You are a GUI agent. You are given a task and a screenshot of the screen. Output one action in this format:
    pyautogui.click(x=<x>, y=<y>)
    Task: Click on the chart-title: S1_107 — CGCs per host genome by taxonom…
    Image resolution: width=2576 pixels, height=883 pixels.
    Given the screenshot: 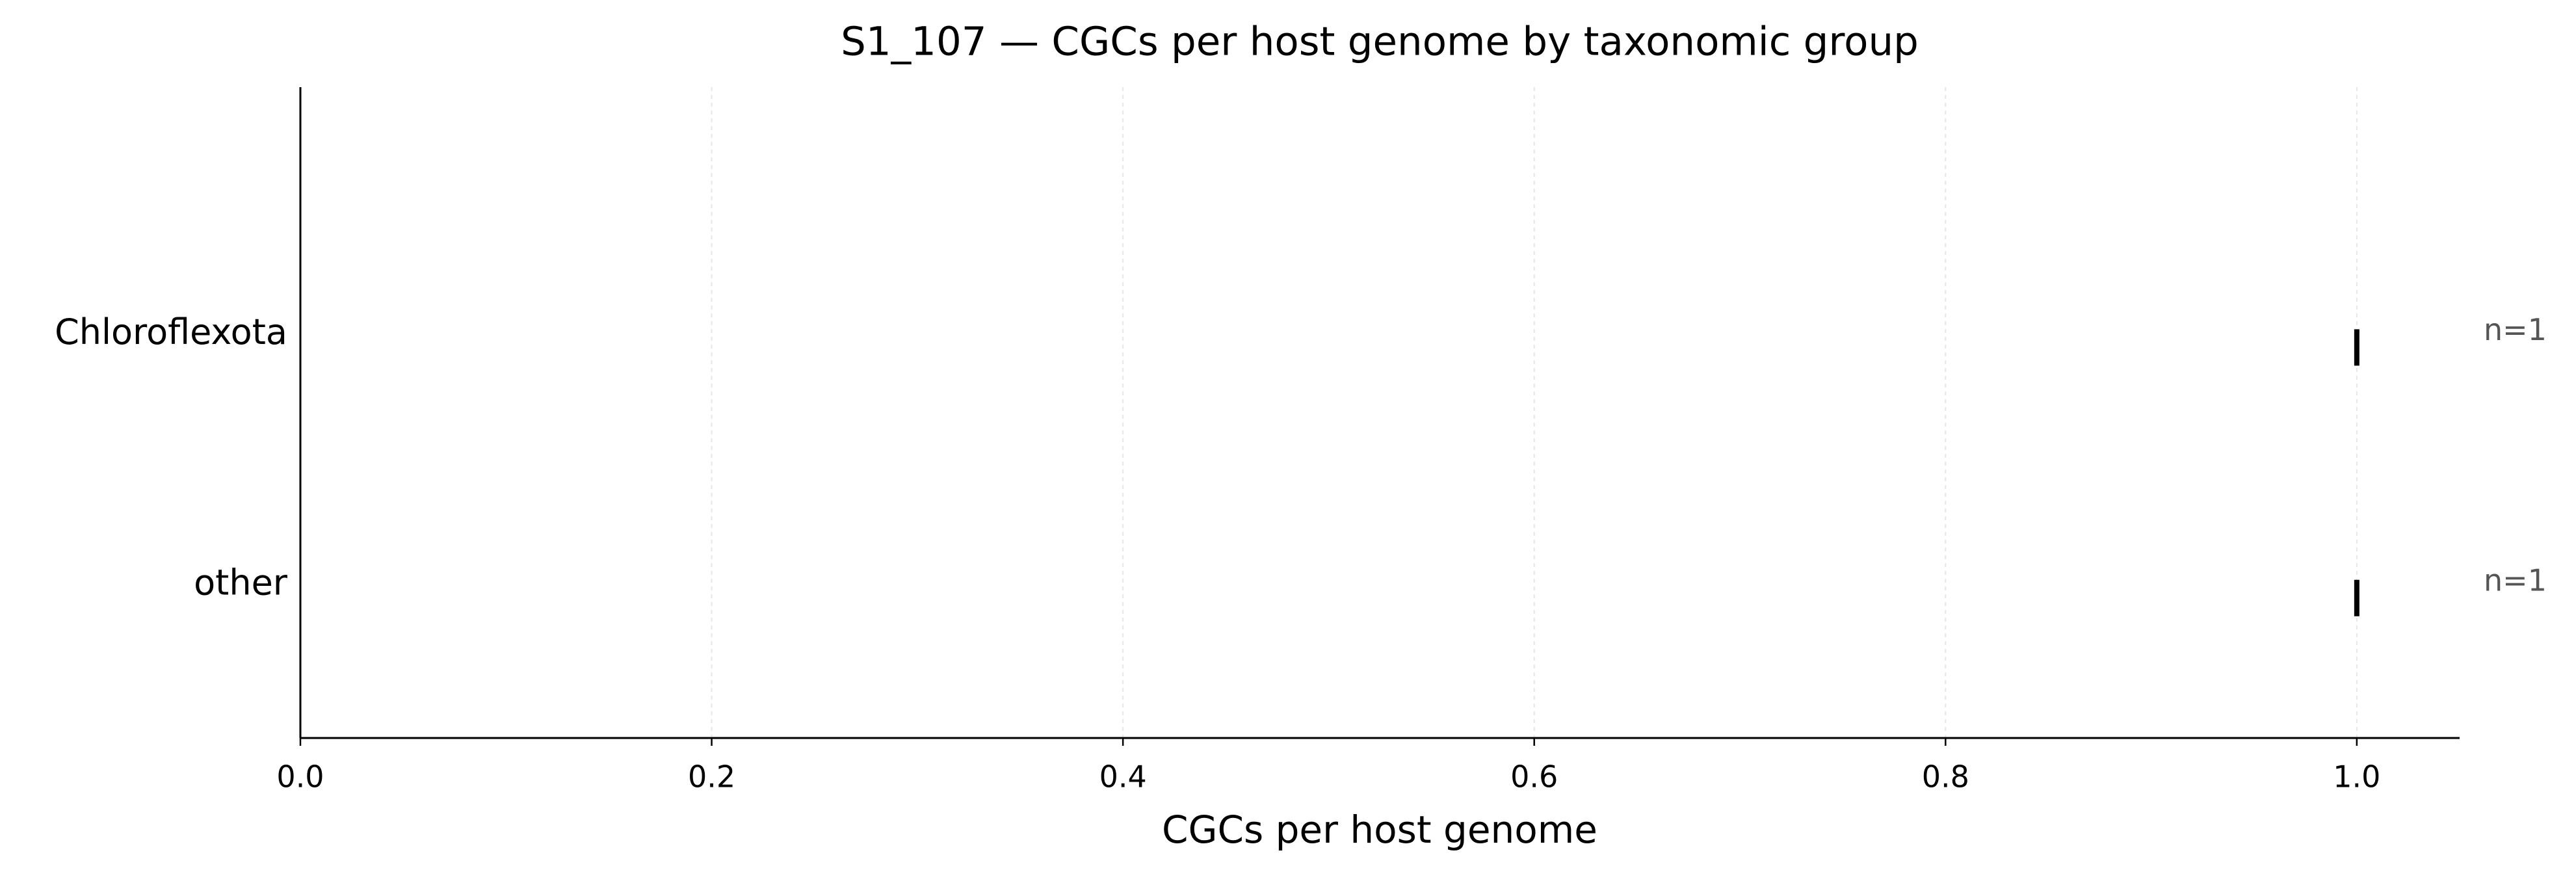 What is the action you would take?
    pyautogui.click(x=1380, y=42)
    